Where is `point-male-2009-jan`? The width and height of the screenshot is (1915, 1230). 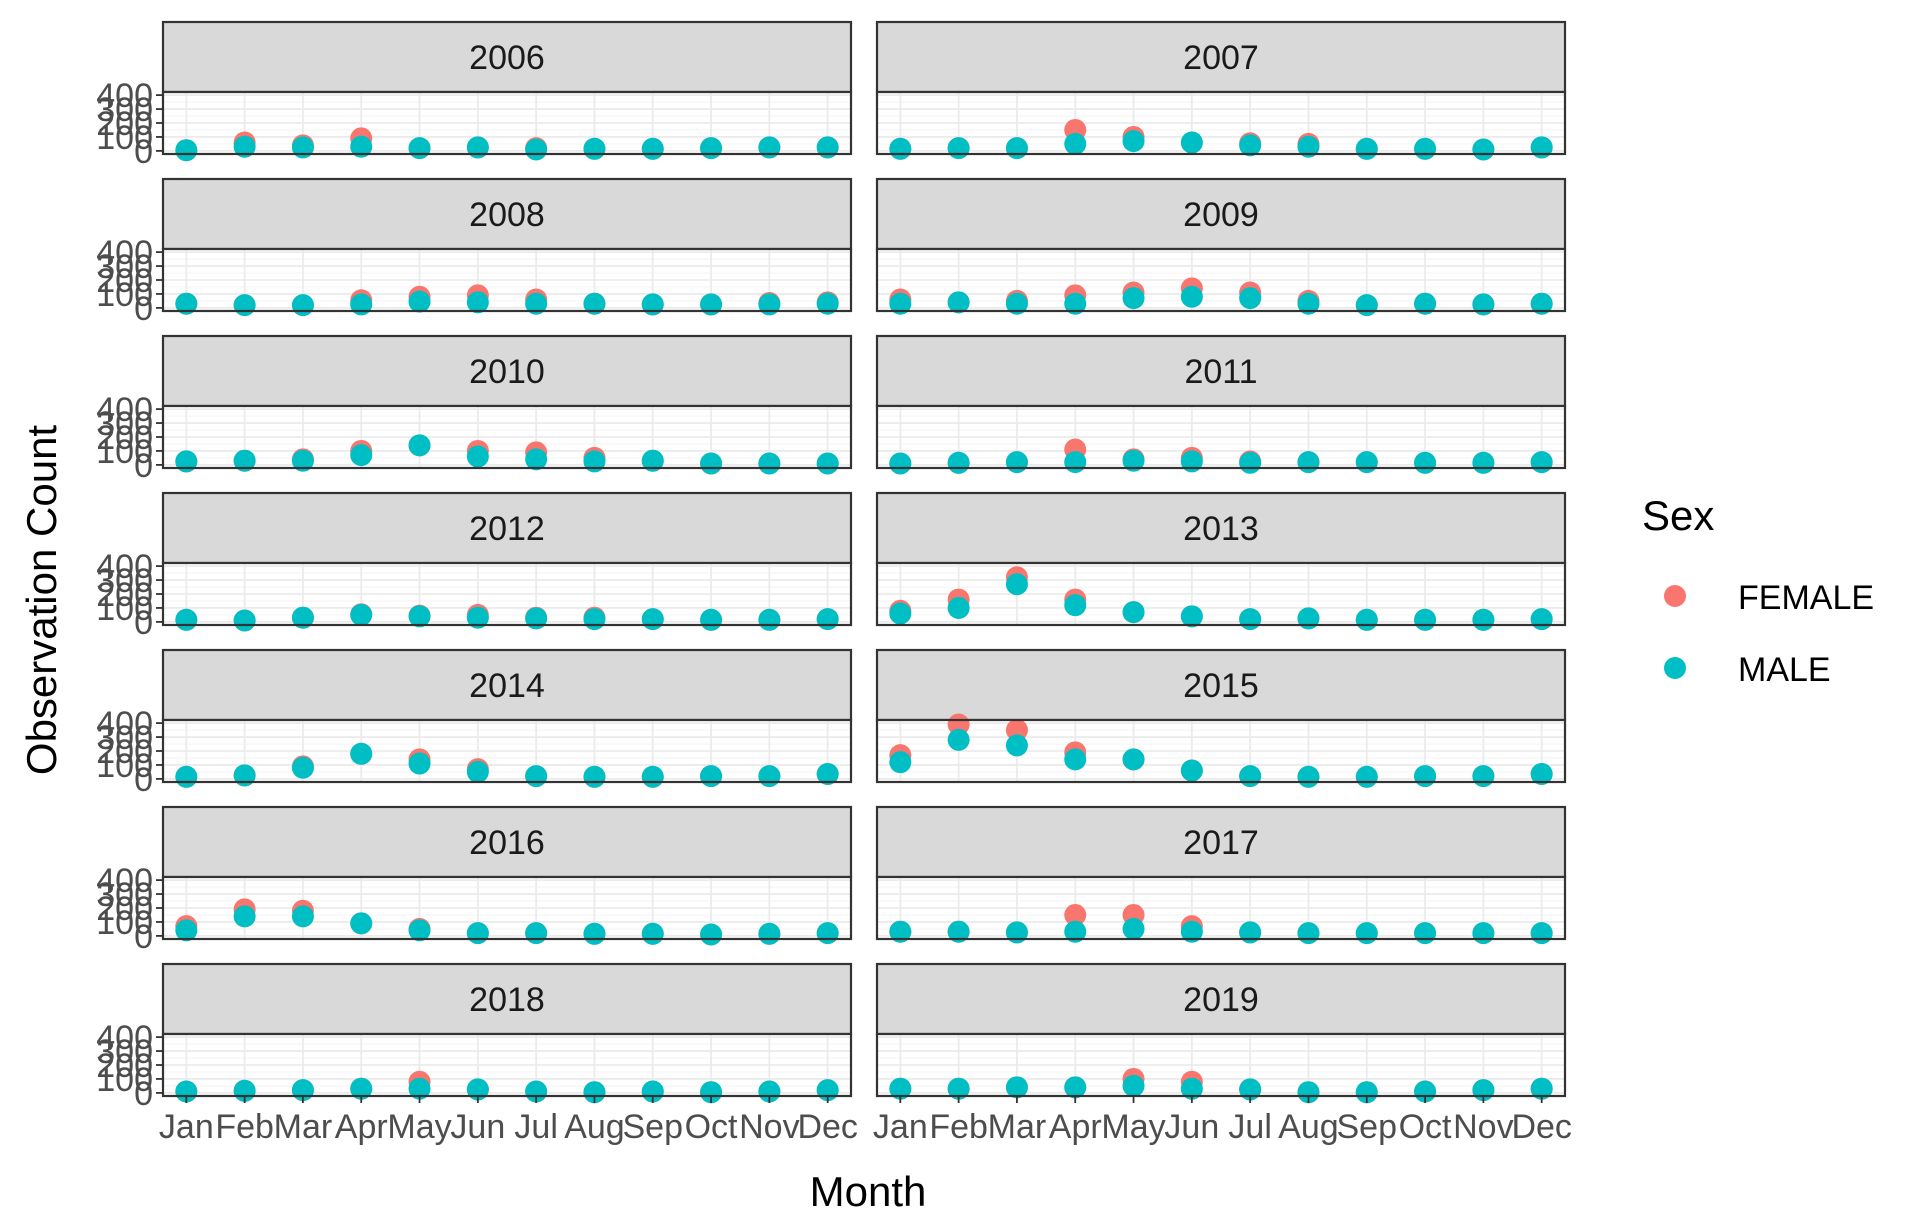 point-male-2009-jan is located at coordinates (900, 303).